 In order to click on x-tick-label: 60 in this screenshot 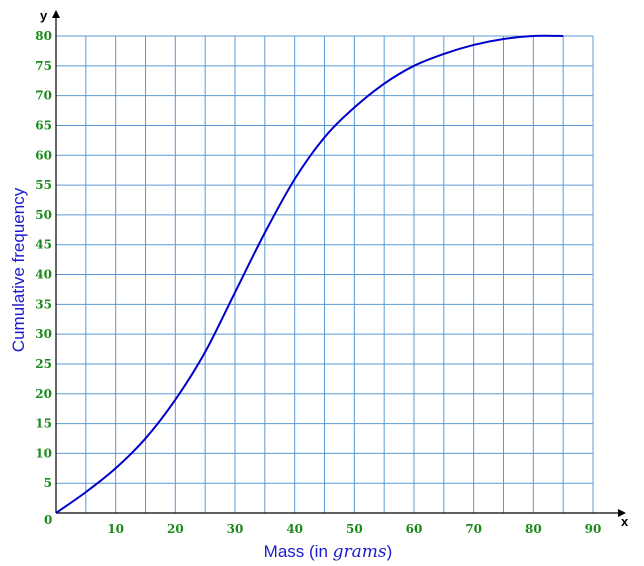, I will do `click(414, 529)`.